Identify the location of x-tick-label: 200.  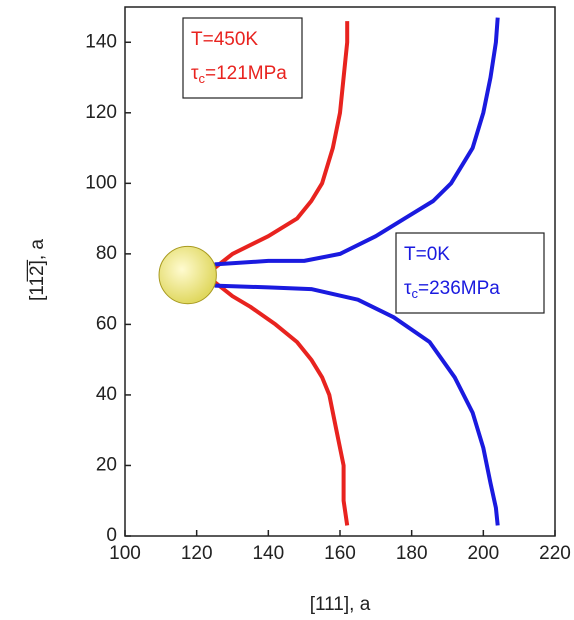
(483, 553).